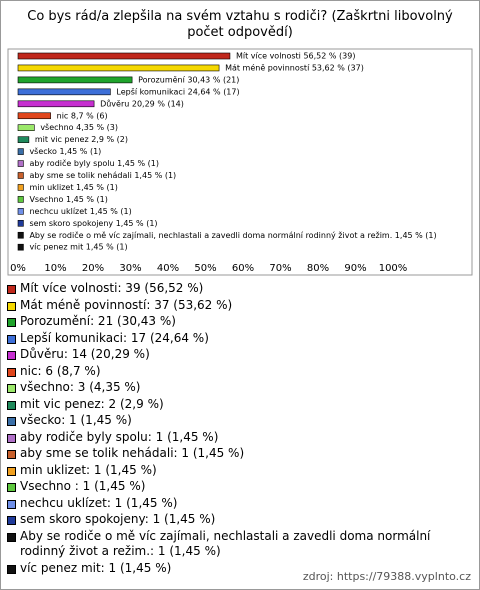  Describe the element at coordinates (177, 91) in the screenshot. I see `bar-label: Lepší komunikaci 24,64 % (17)` at that location.